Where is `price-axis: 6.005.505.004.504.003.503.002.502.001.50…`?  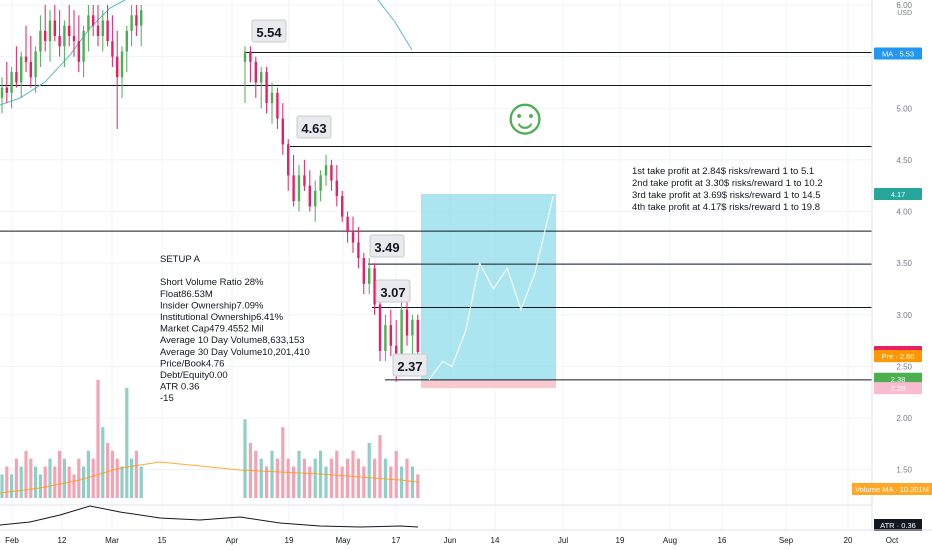
price-axis: 6.005.505.004.504.003.503.002.502.001.50… is located at coordinates (892, 275).